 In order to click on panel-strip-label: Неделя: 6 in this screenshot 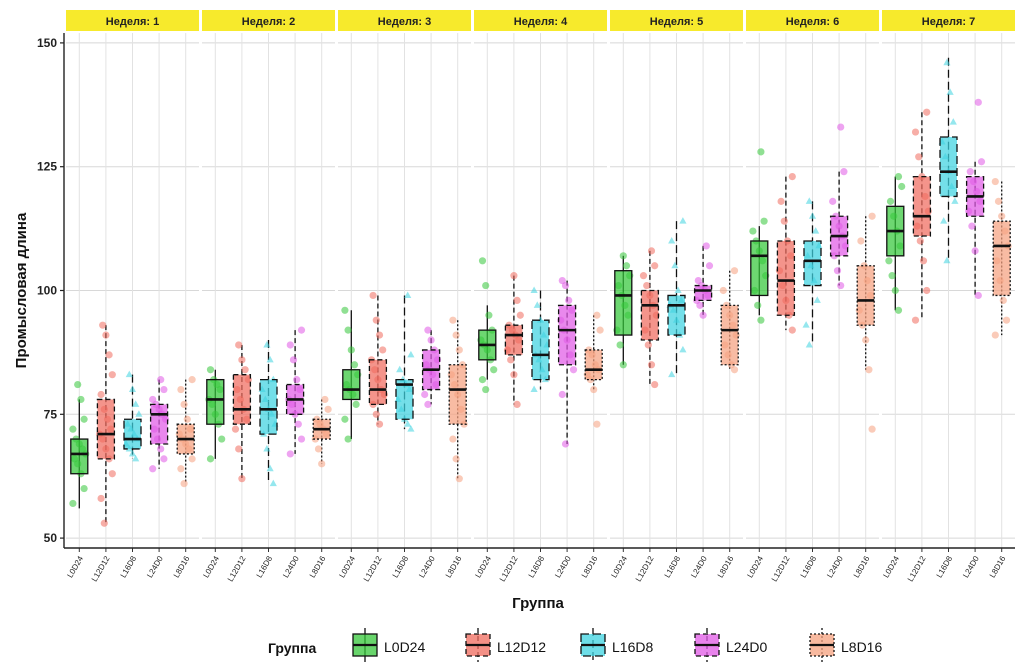, I will do `click(812, 22)`.